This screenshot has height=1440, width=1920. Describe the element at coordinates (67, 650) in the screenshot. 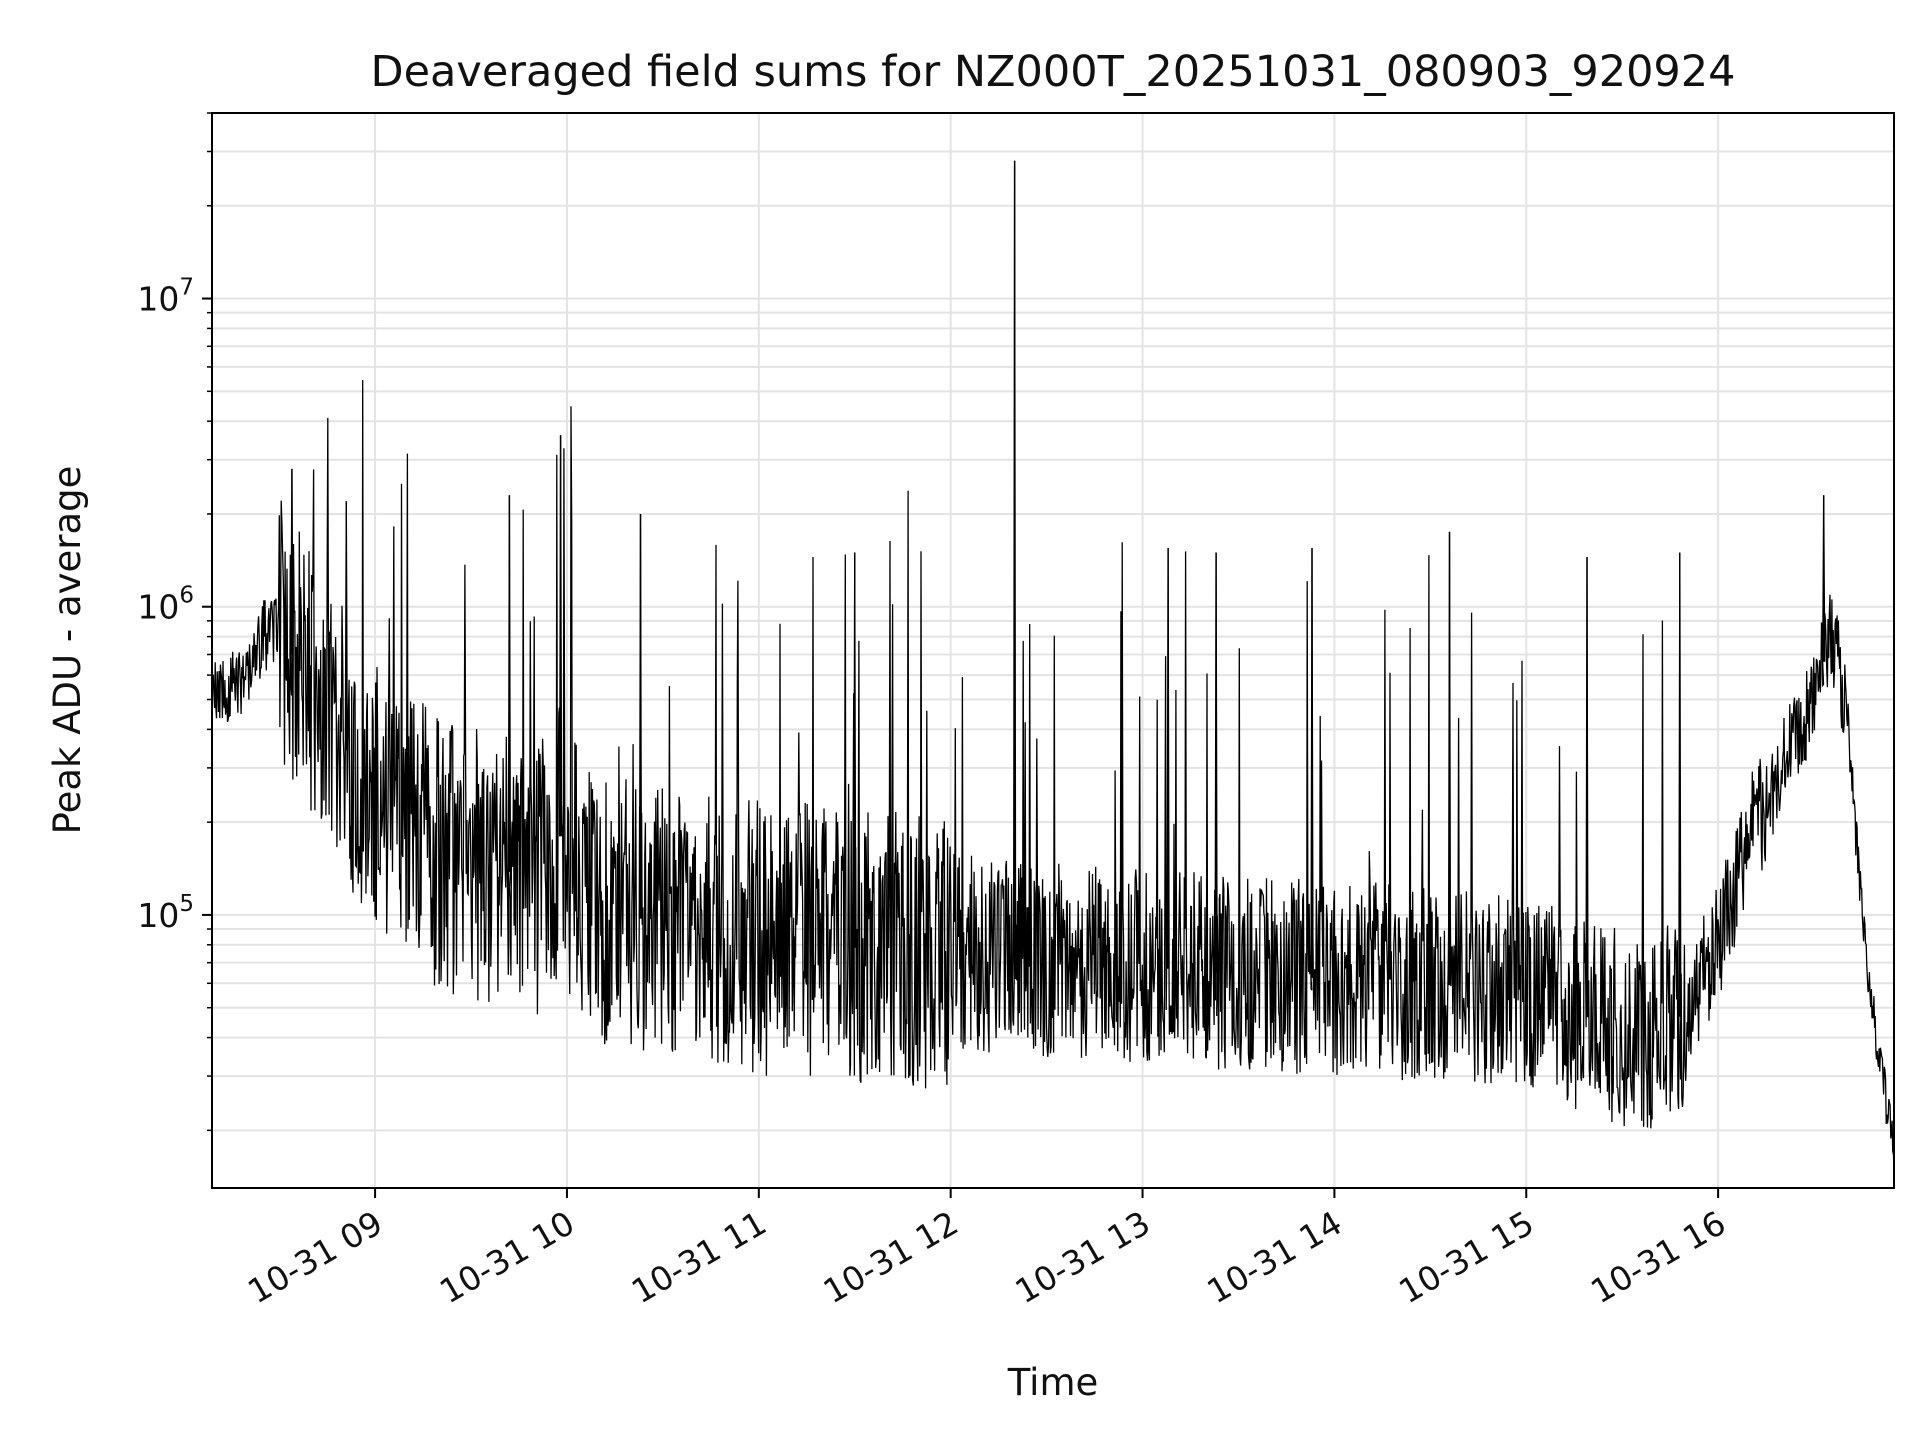

I see `y-axis-label: Peak ADU - average` at that location.